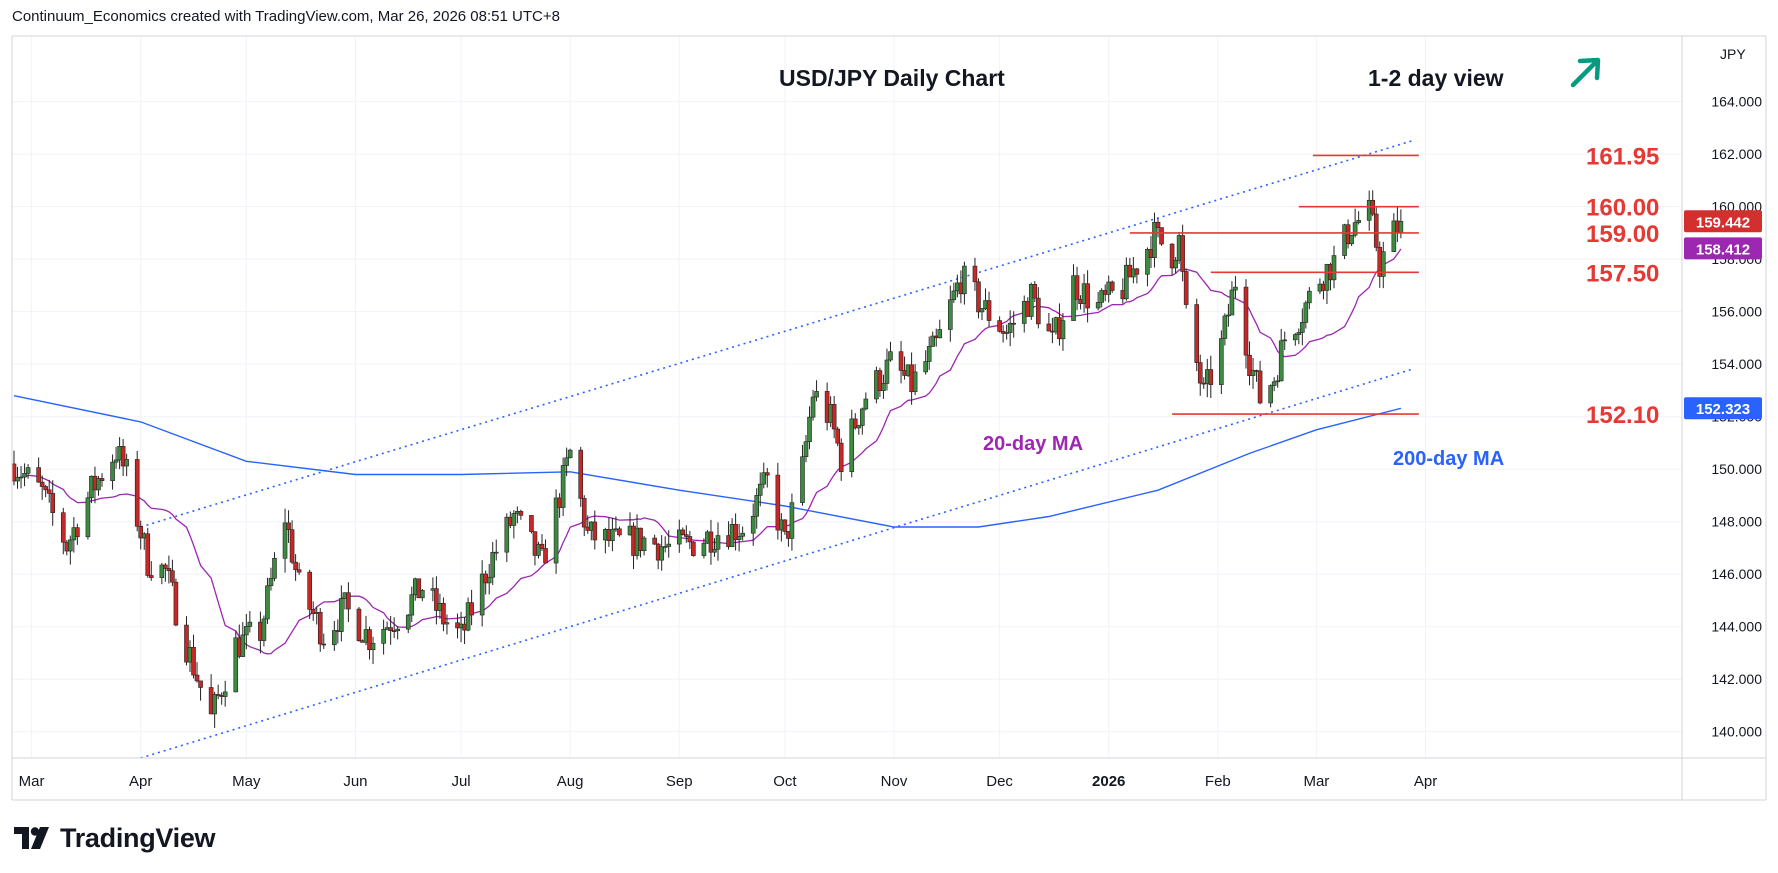 The width and height of the screenshot is (1778, 873). What do you see at coordinates (679, 781) in the screenshot?
I see `x-tick-label: Sep` at bounding box center [679, 781].